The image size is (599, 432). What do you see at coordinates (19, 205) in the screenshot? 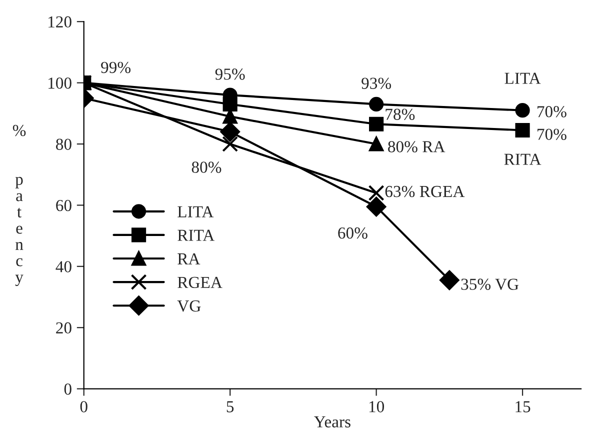
I see `text: % patency` at bounding box center [19, 205].